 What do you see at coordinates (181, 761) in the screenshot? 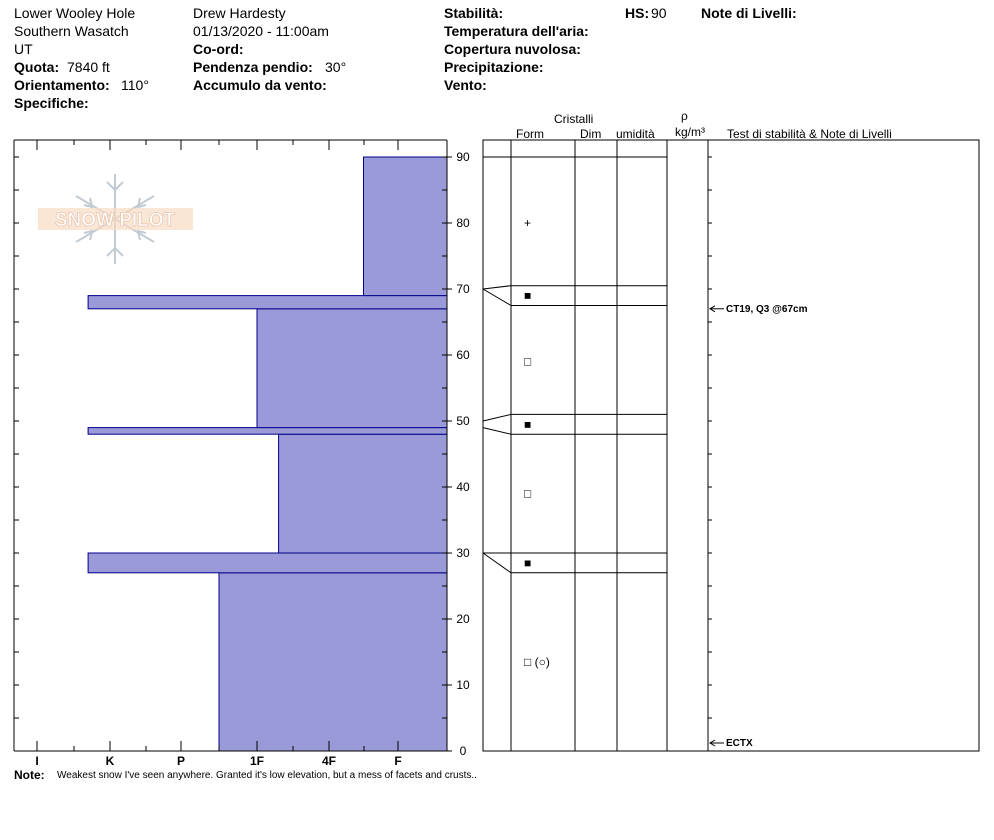
I see `hardness-tick-label: P` at bounding box center [181, 761].